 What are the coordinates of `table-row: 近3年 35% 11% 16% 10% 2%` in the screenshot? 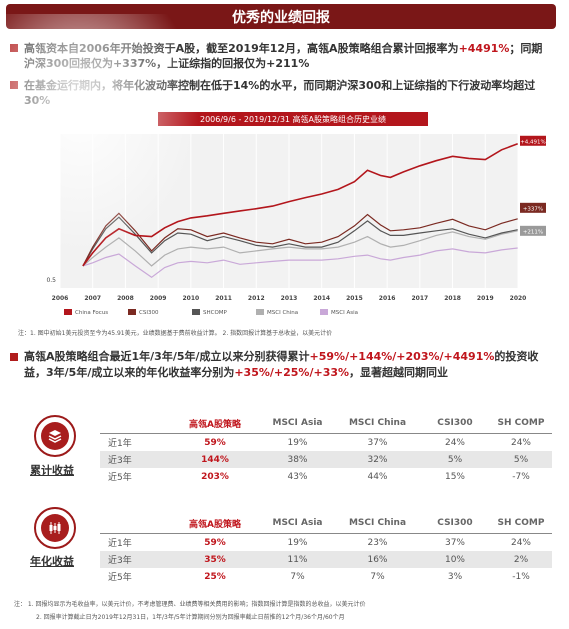 It's located at (326, 559).